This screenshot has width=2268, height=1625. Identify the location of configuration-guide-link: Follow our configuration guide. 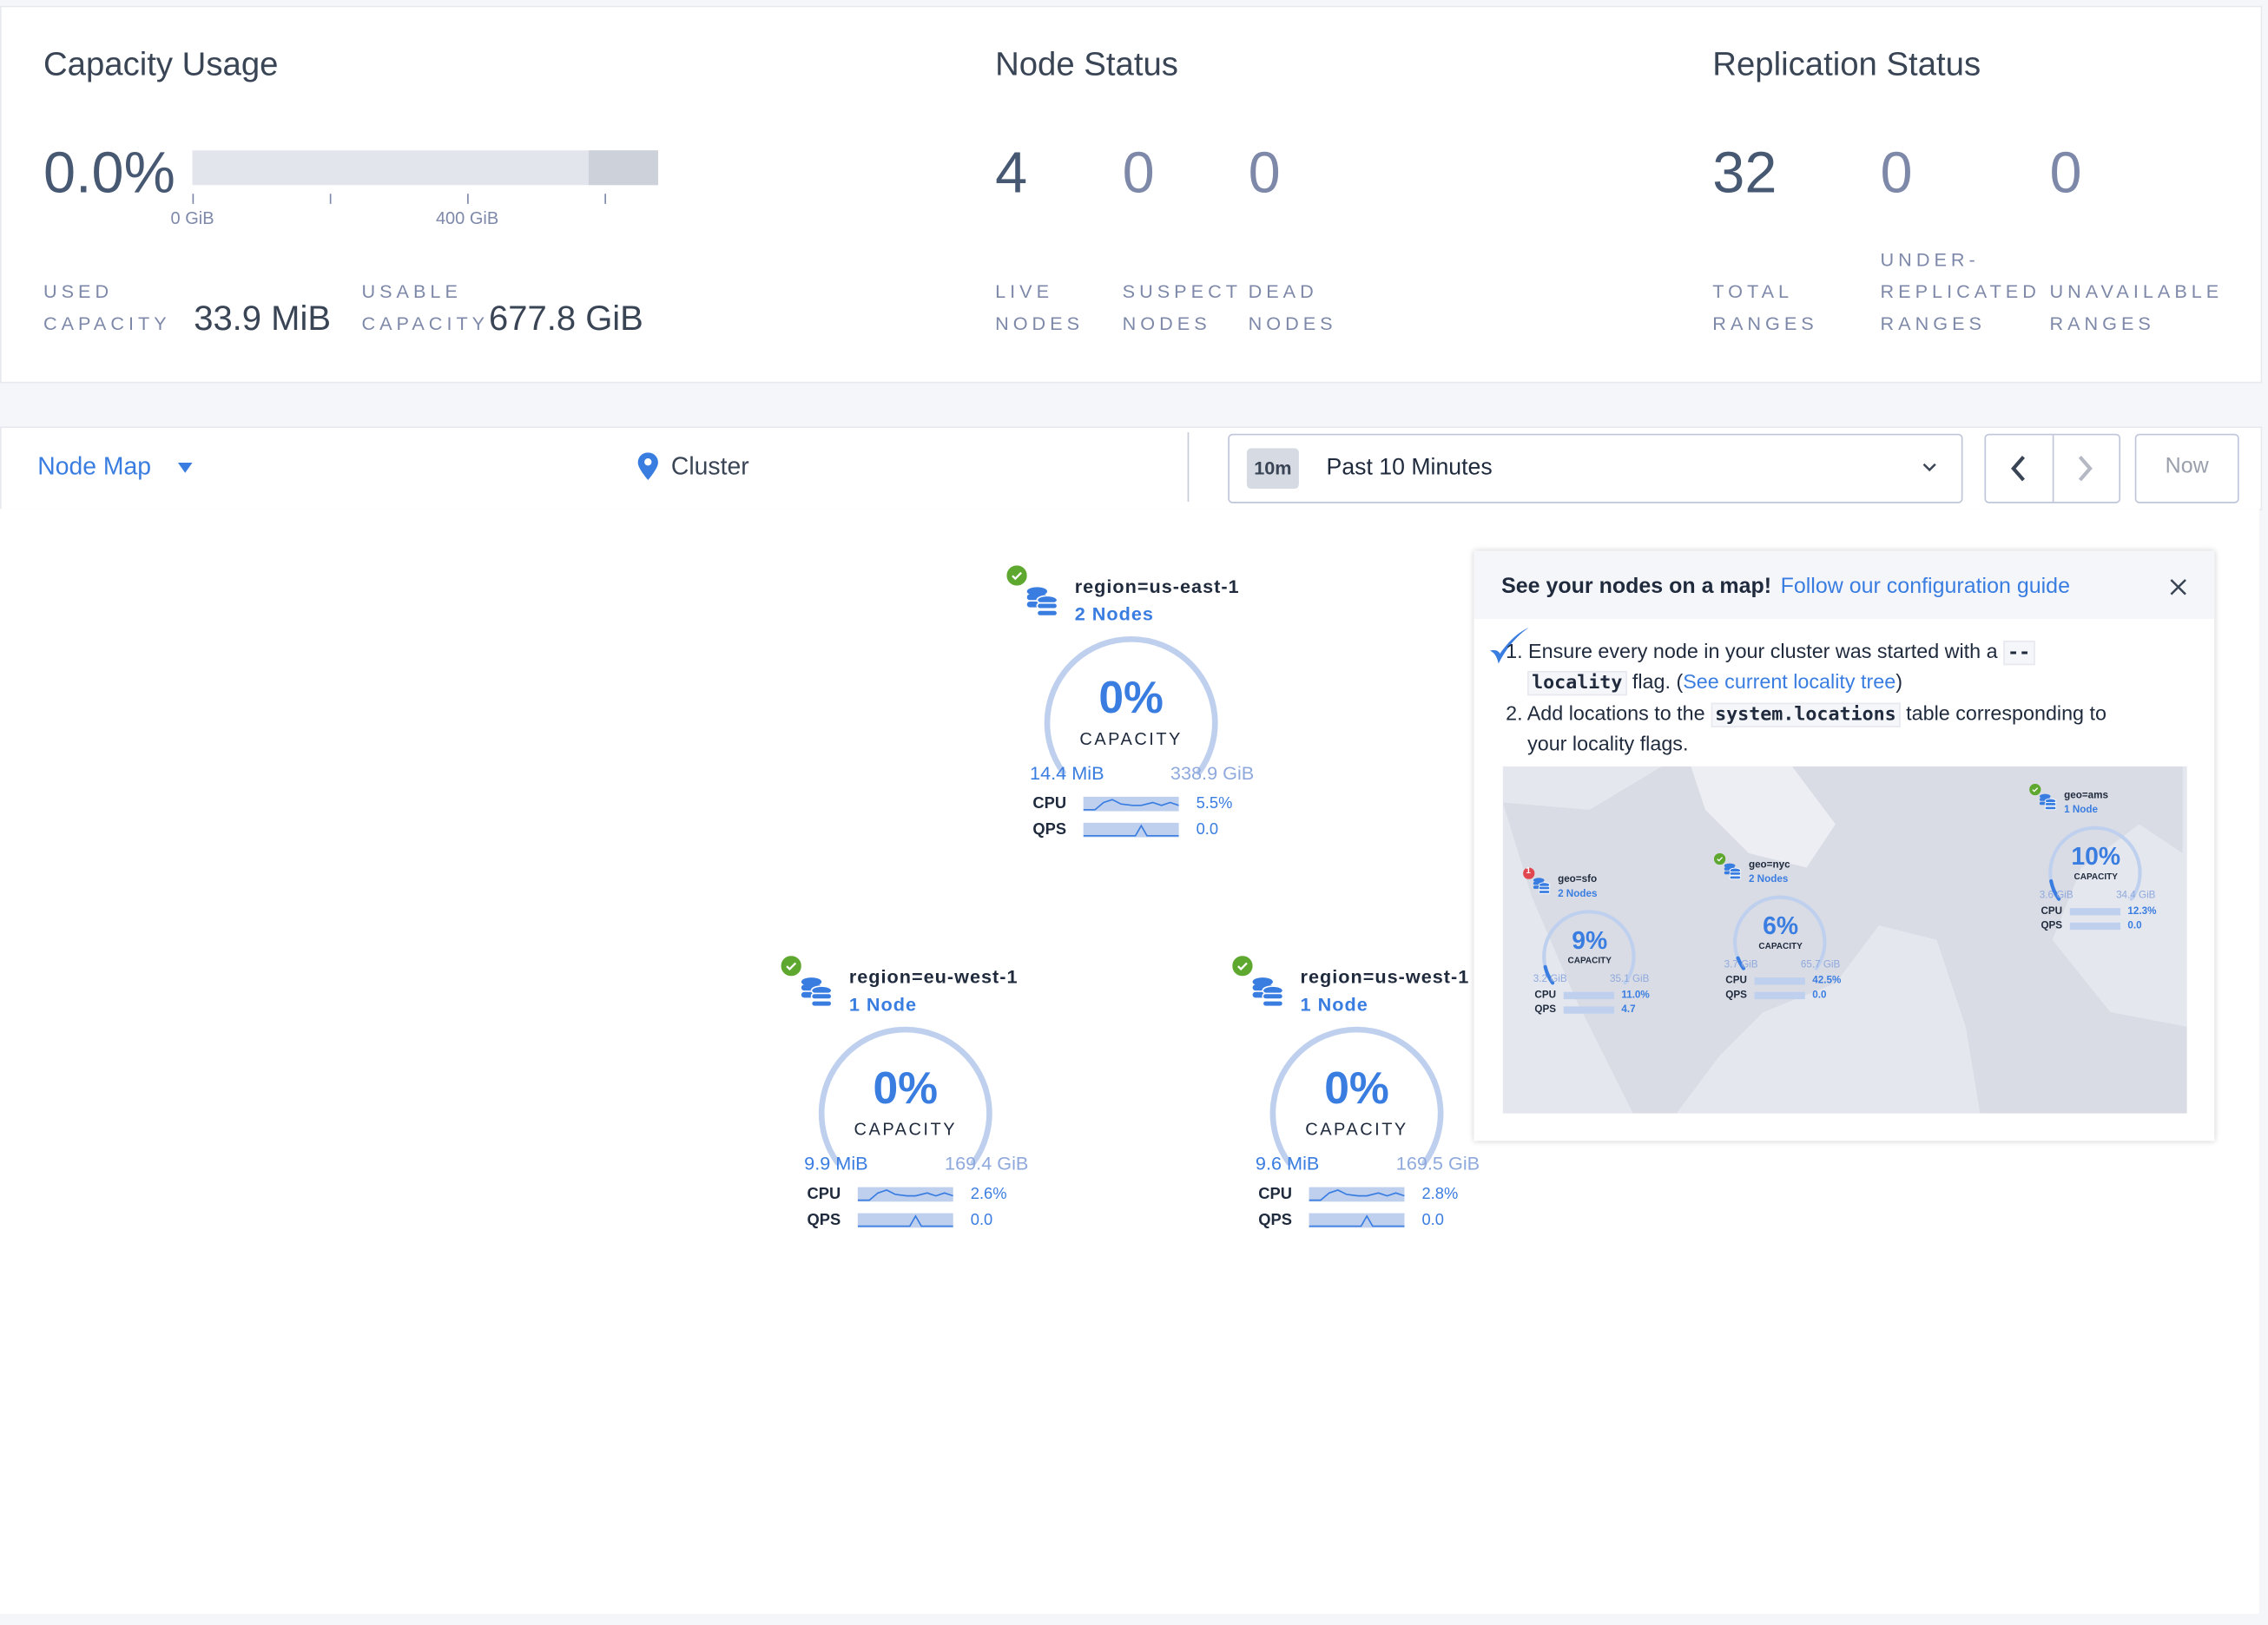
(1925, 586).